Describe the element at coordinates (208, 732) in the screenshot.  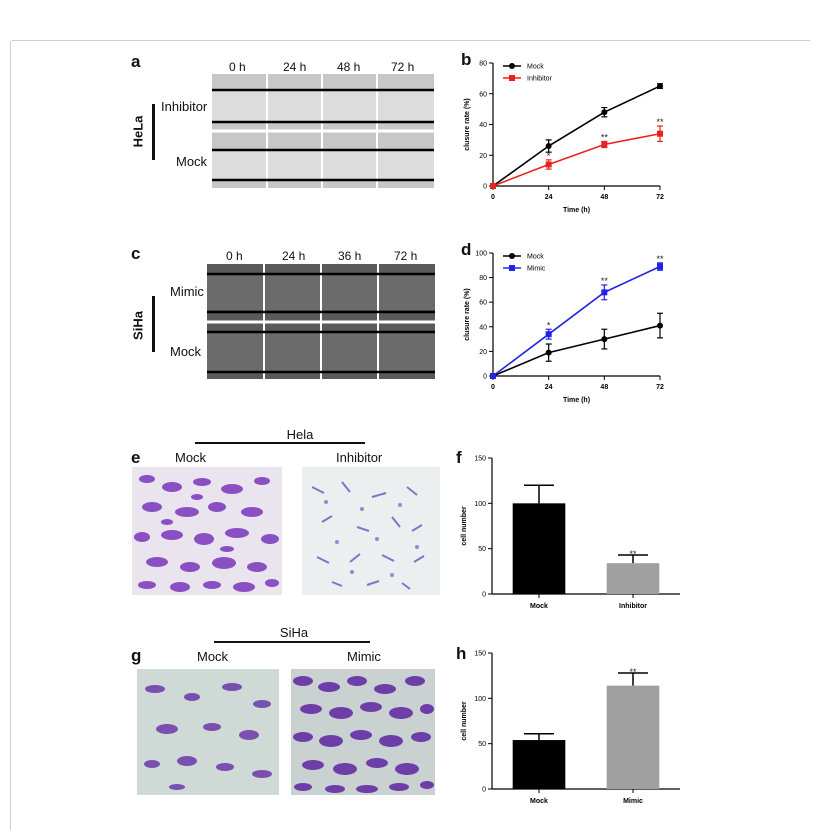
I see `panel-g-image-mock` at that location.